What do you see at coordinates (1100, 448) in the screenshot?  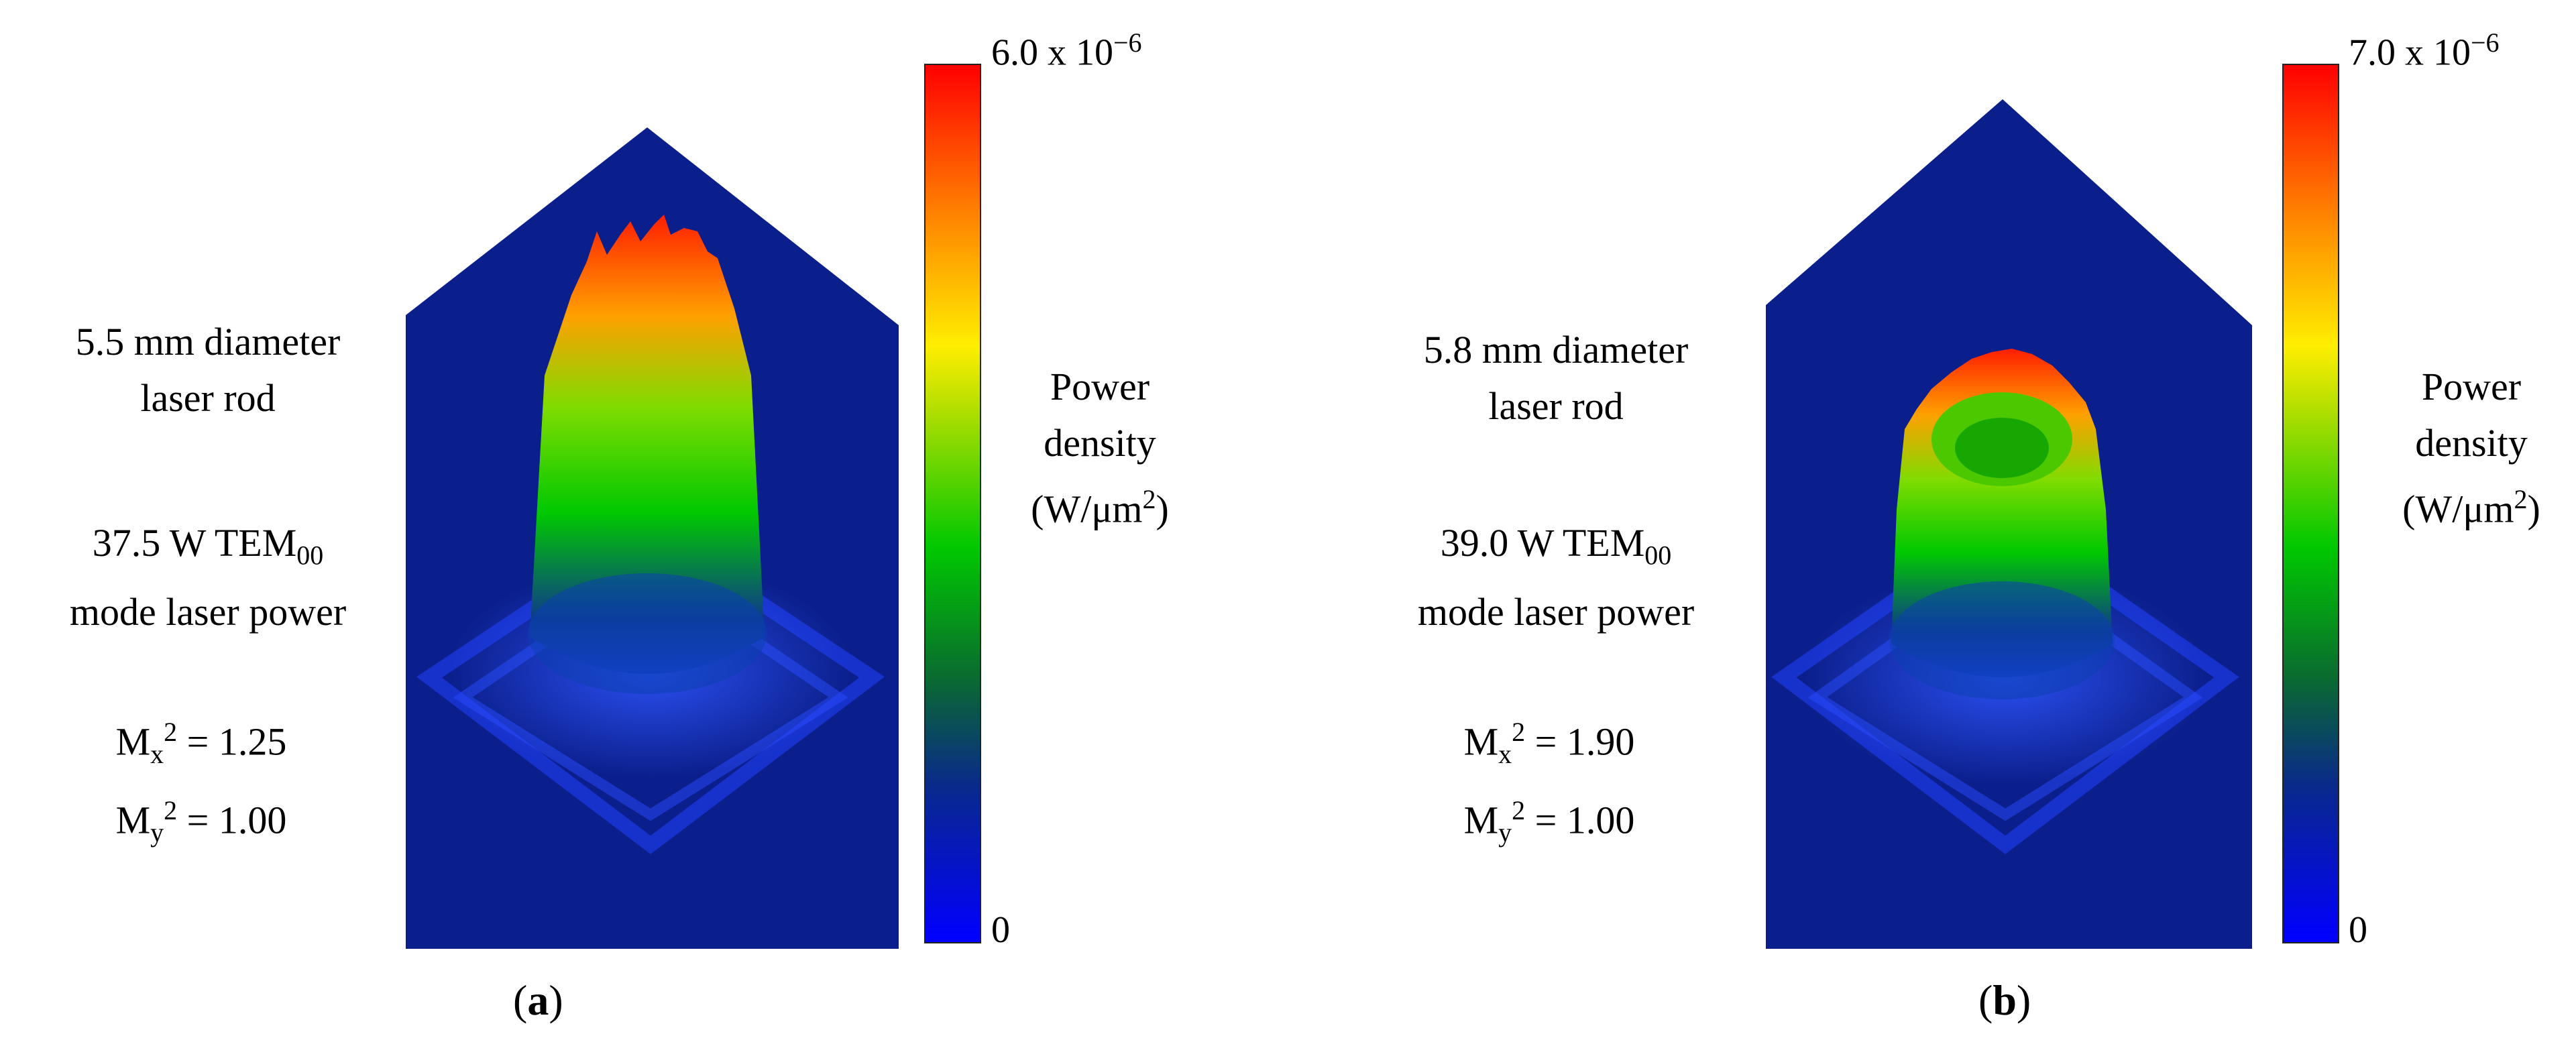 I see `colorbar-label-a: Power density (W/μm2)` at bounding box center [1100, 448].